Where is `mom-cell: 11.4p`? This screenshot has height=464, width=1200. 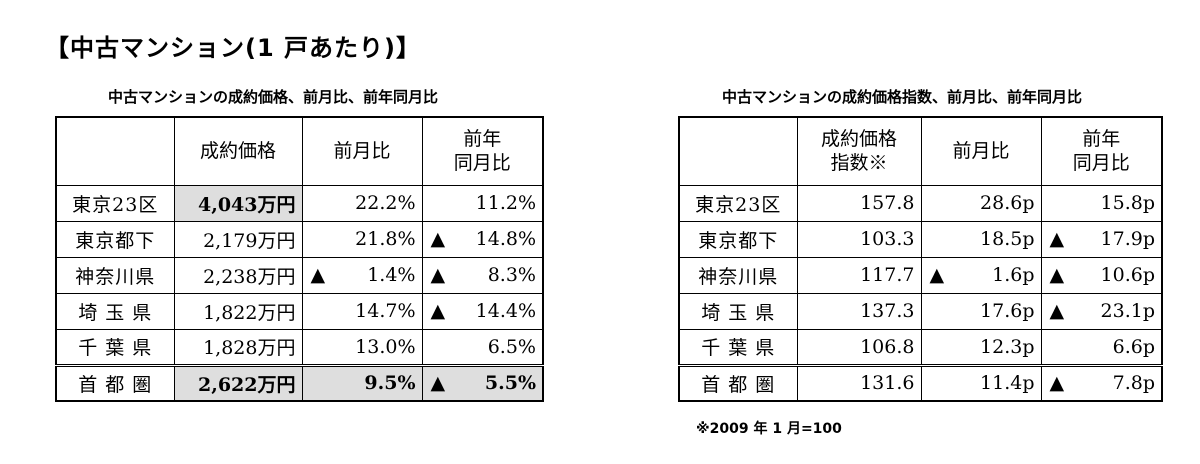 mom-cell: 11.4p is located at coordinates (981, 382).